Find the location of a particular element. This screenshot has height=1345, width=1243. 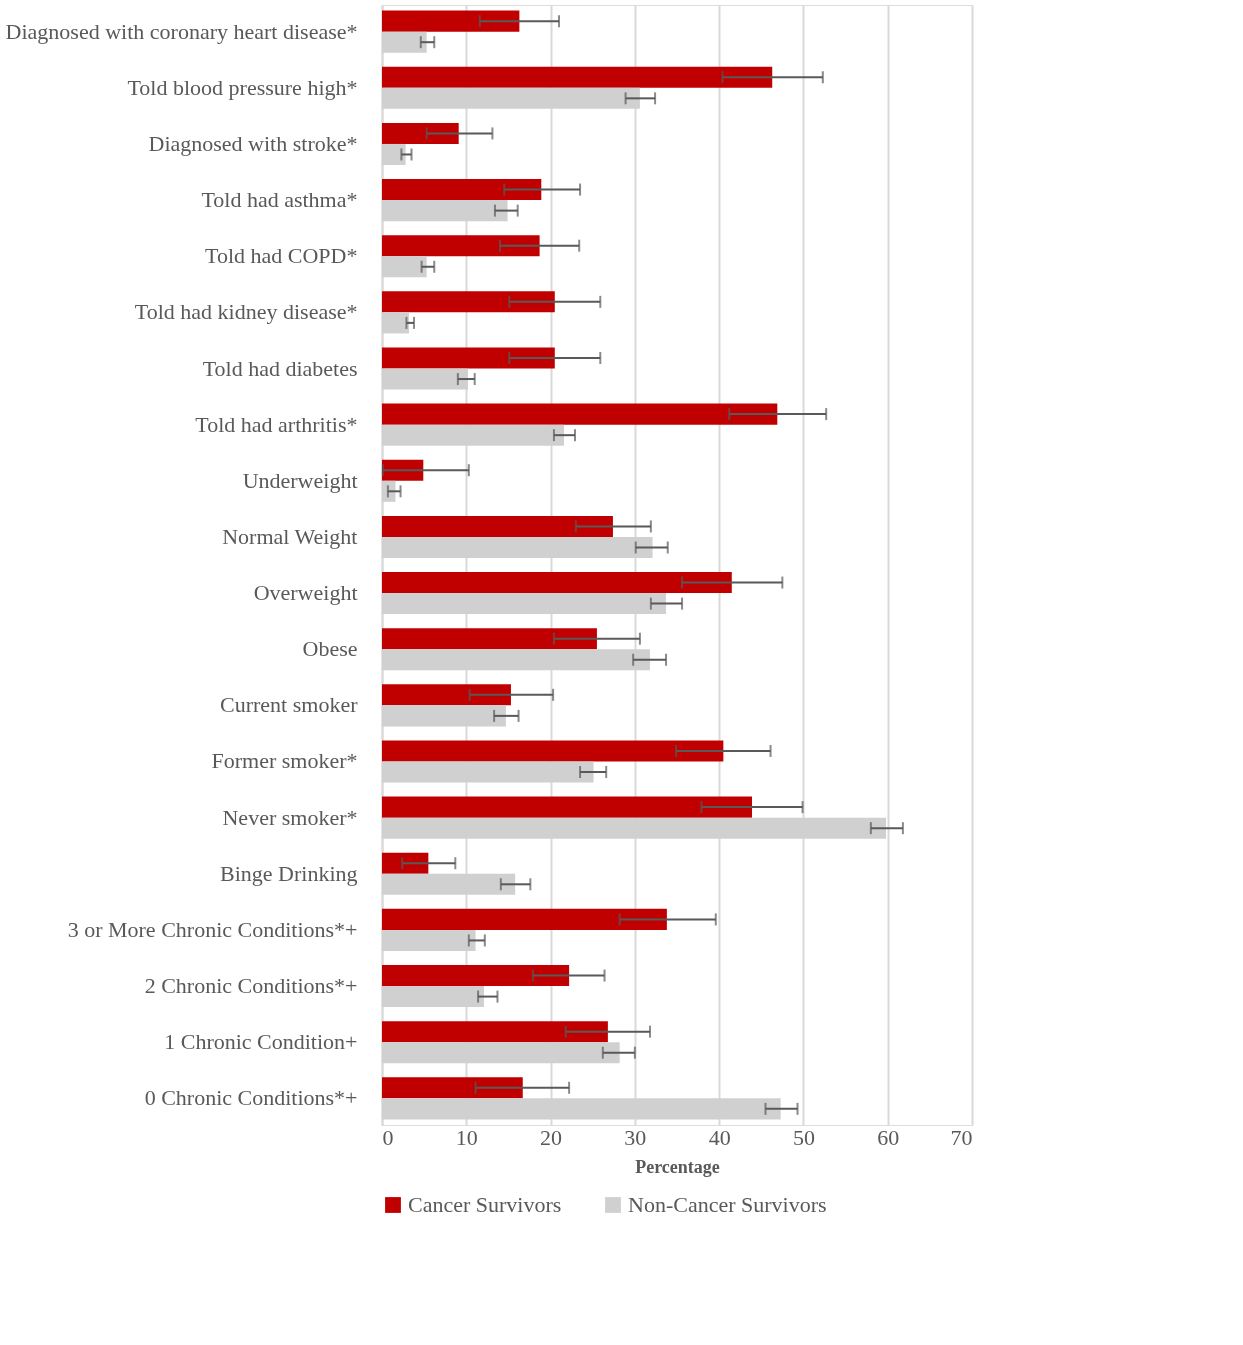

x-tick-label: 30 is located at coordinates (635, 1137).